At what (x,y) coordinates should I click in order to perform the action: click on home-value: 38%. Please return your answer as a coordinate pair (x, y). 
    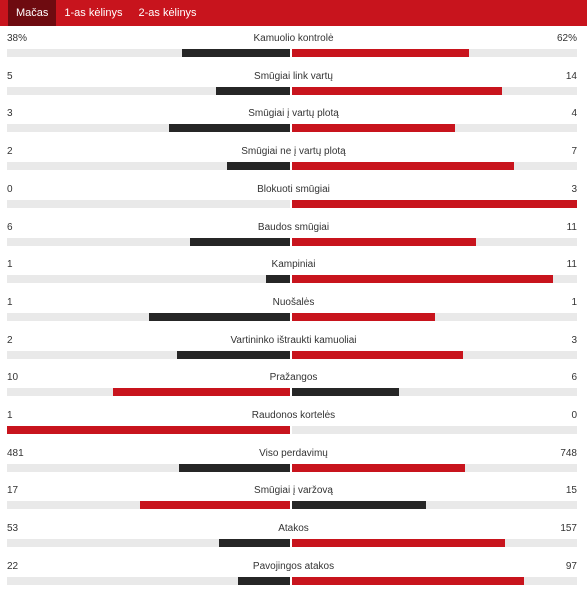
    Looking at the image, I should click on (17, 38).